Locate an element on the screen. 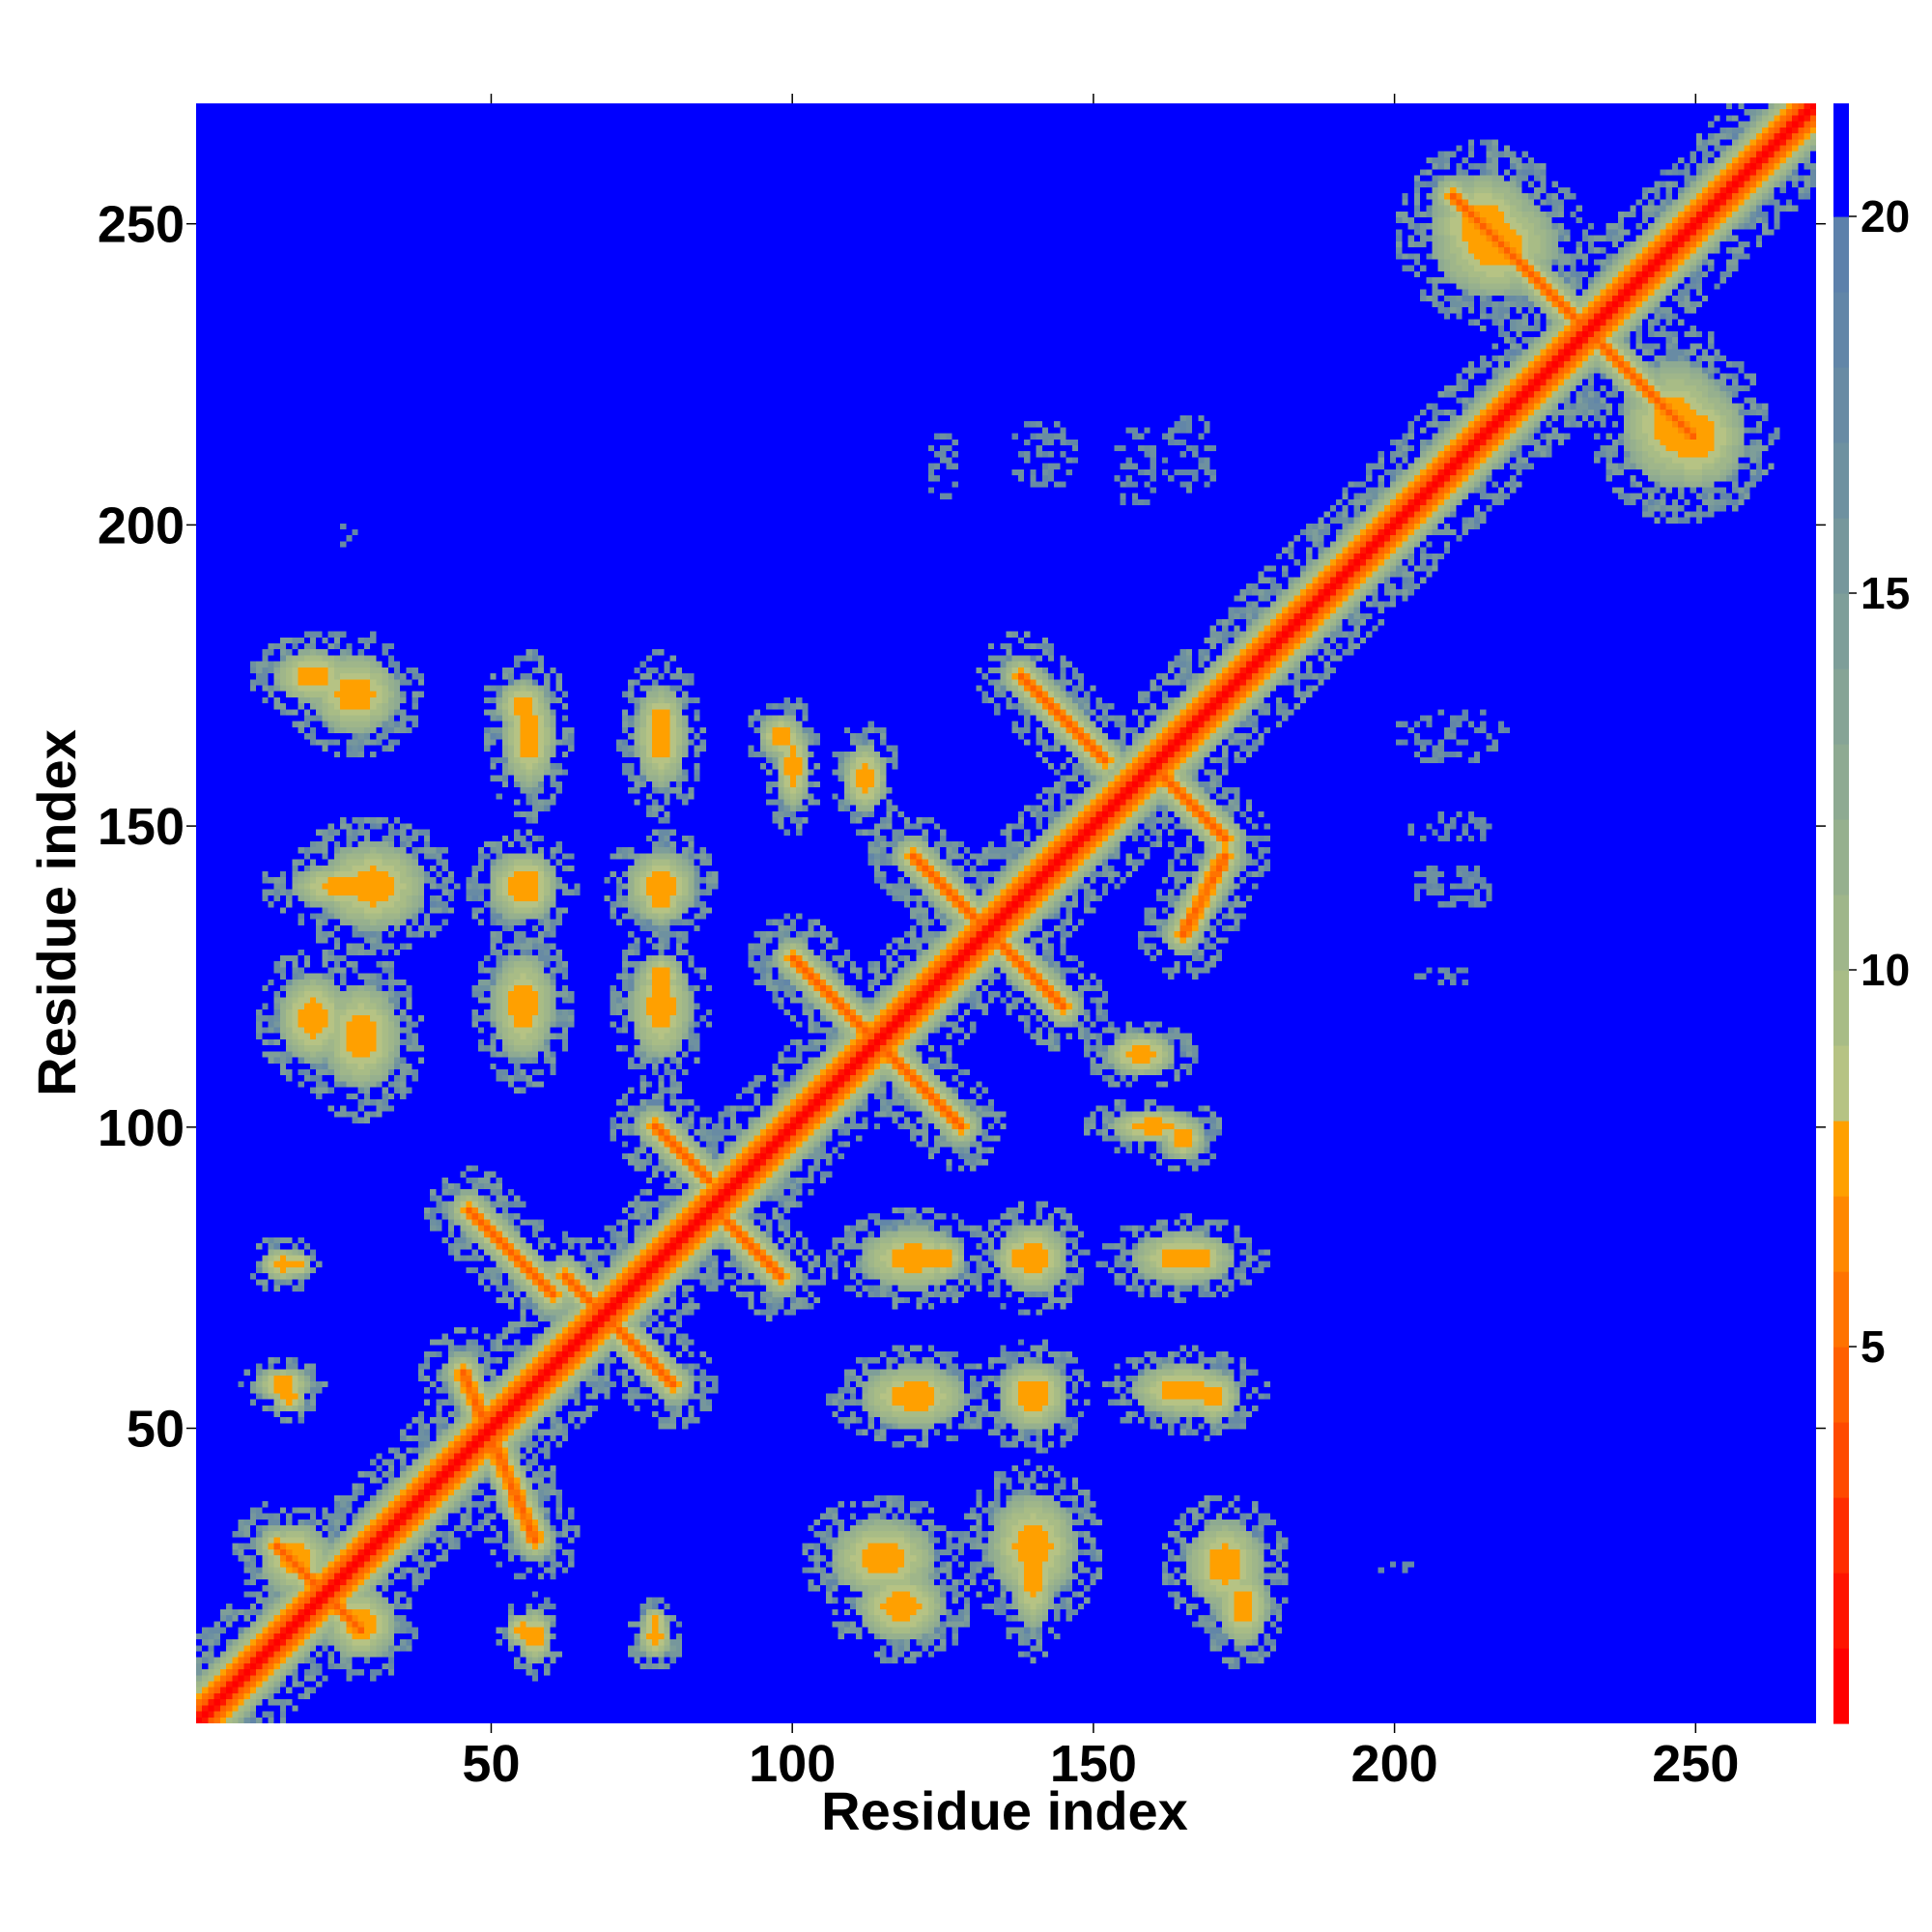 The height and width of the screenshot is (1932, 1932). x-tick-label: 100 is located at coordinates (792, 1764).